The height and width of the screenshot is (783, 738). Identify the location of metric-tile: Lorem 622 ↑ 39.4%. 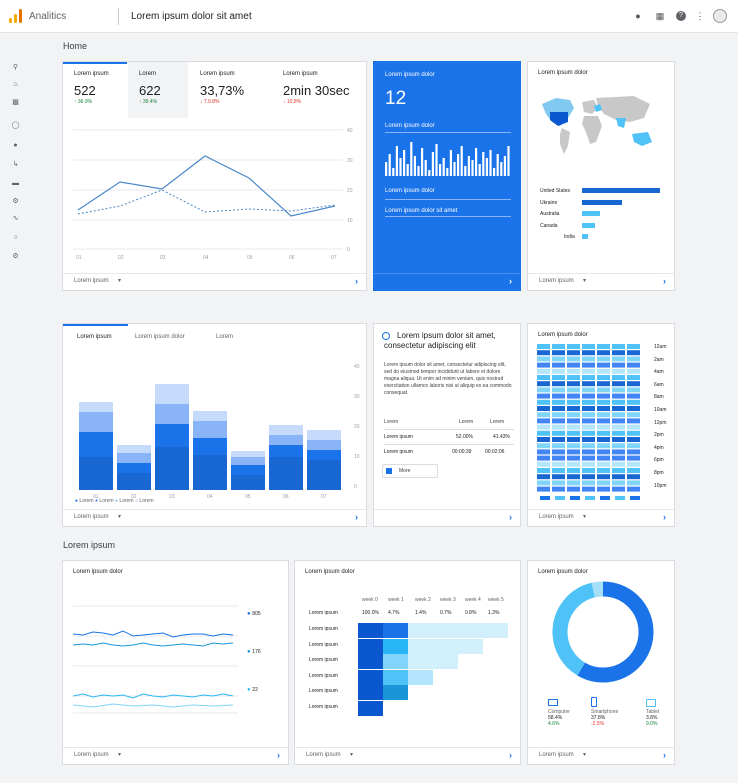
(158, 90).